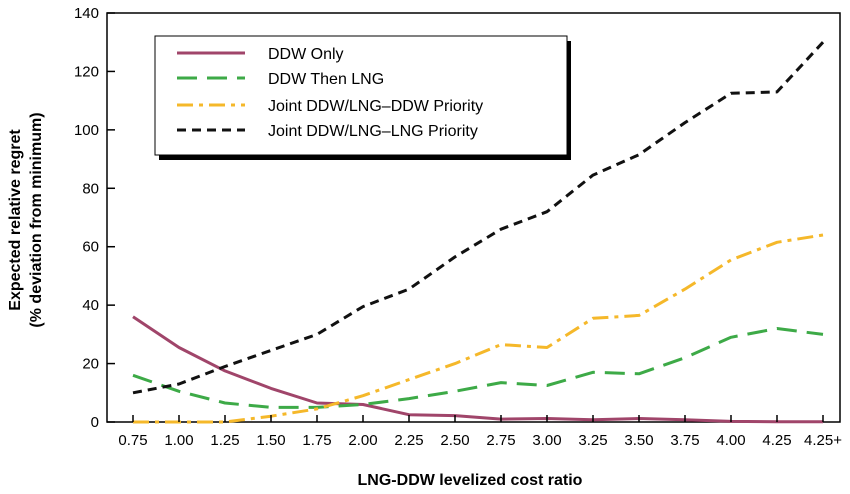  Describe the element at coordinates (270, 440) in the screenshot. I see `x-tick-label: 1.50` at that location.